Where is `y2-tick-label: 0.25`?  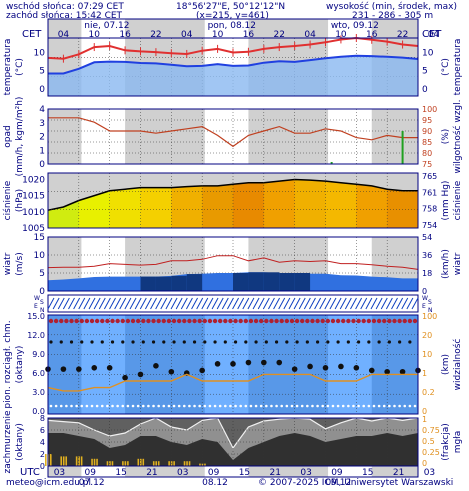
y2-tick-label: 0.25 is located at coordinates (431, 452).